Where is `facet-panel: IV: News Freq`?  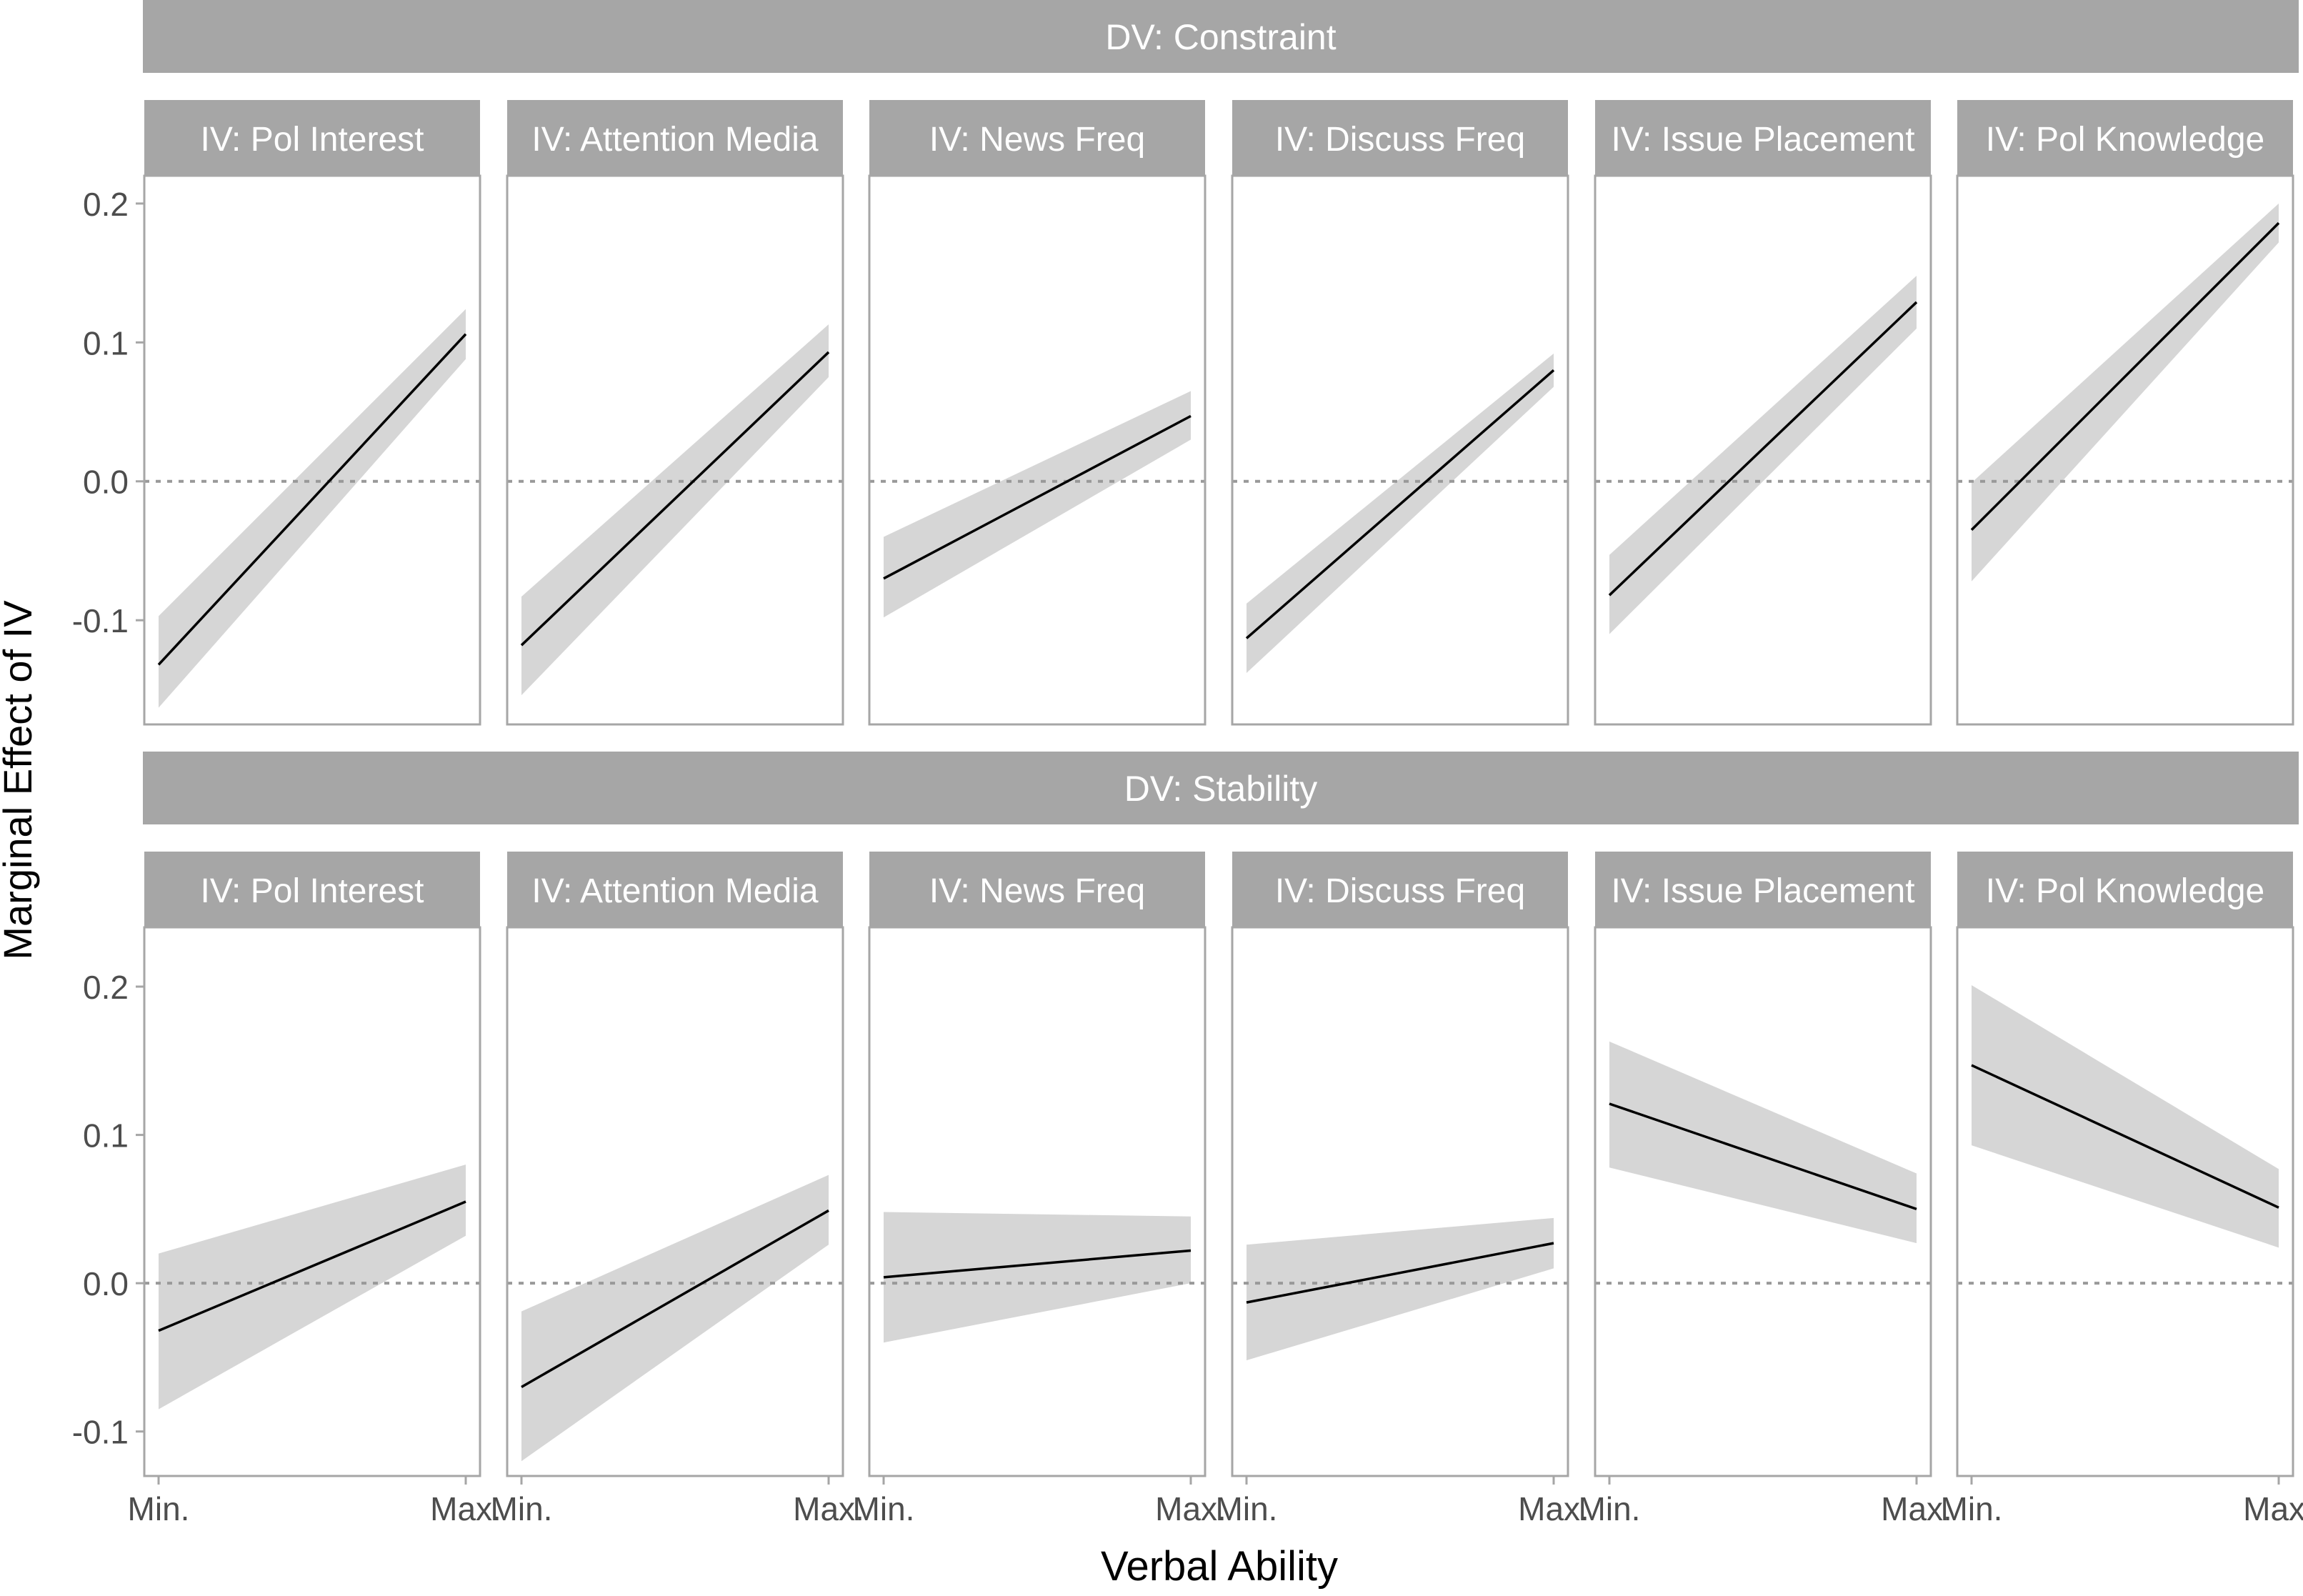
facet-panel: IV: News Freq is located at coordinates (1037, 413).